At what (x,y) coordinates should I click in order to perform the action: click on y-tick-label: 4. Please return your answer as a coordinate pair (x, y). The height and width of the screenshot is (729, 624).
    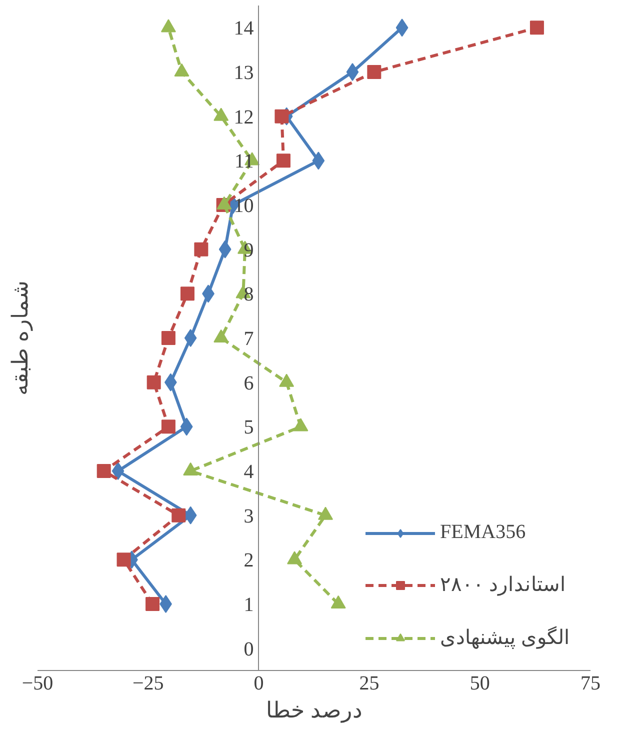
    Looking at the image, I should click on (249, 472).